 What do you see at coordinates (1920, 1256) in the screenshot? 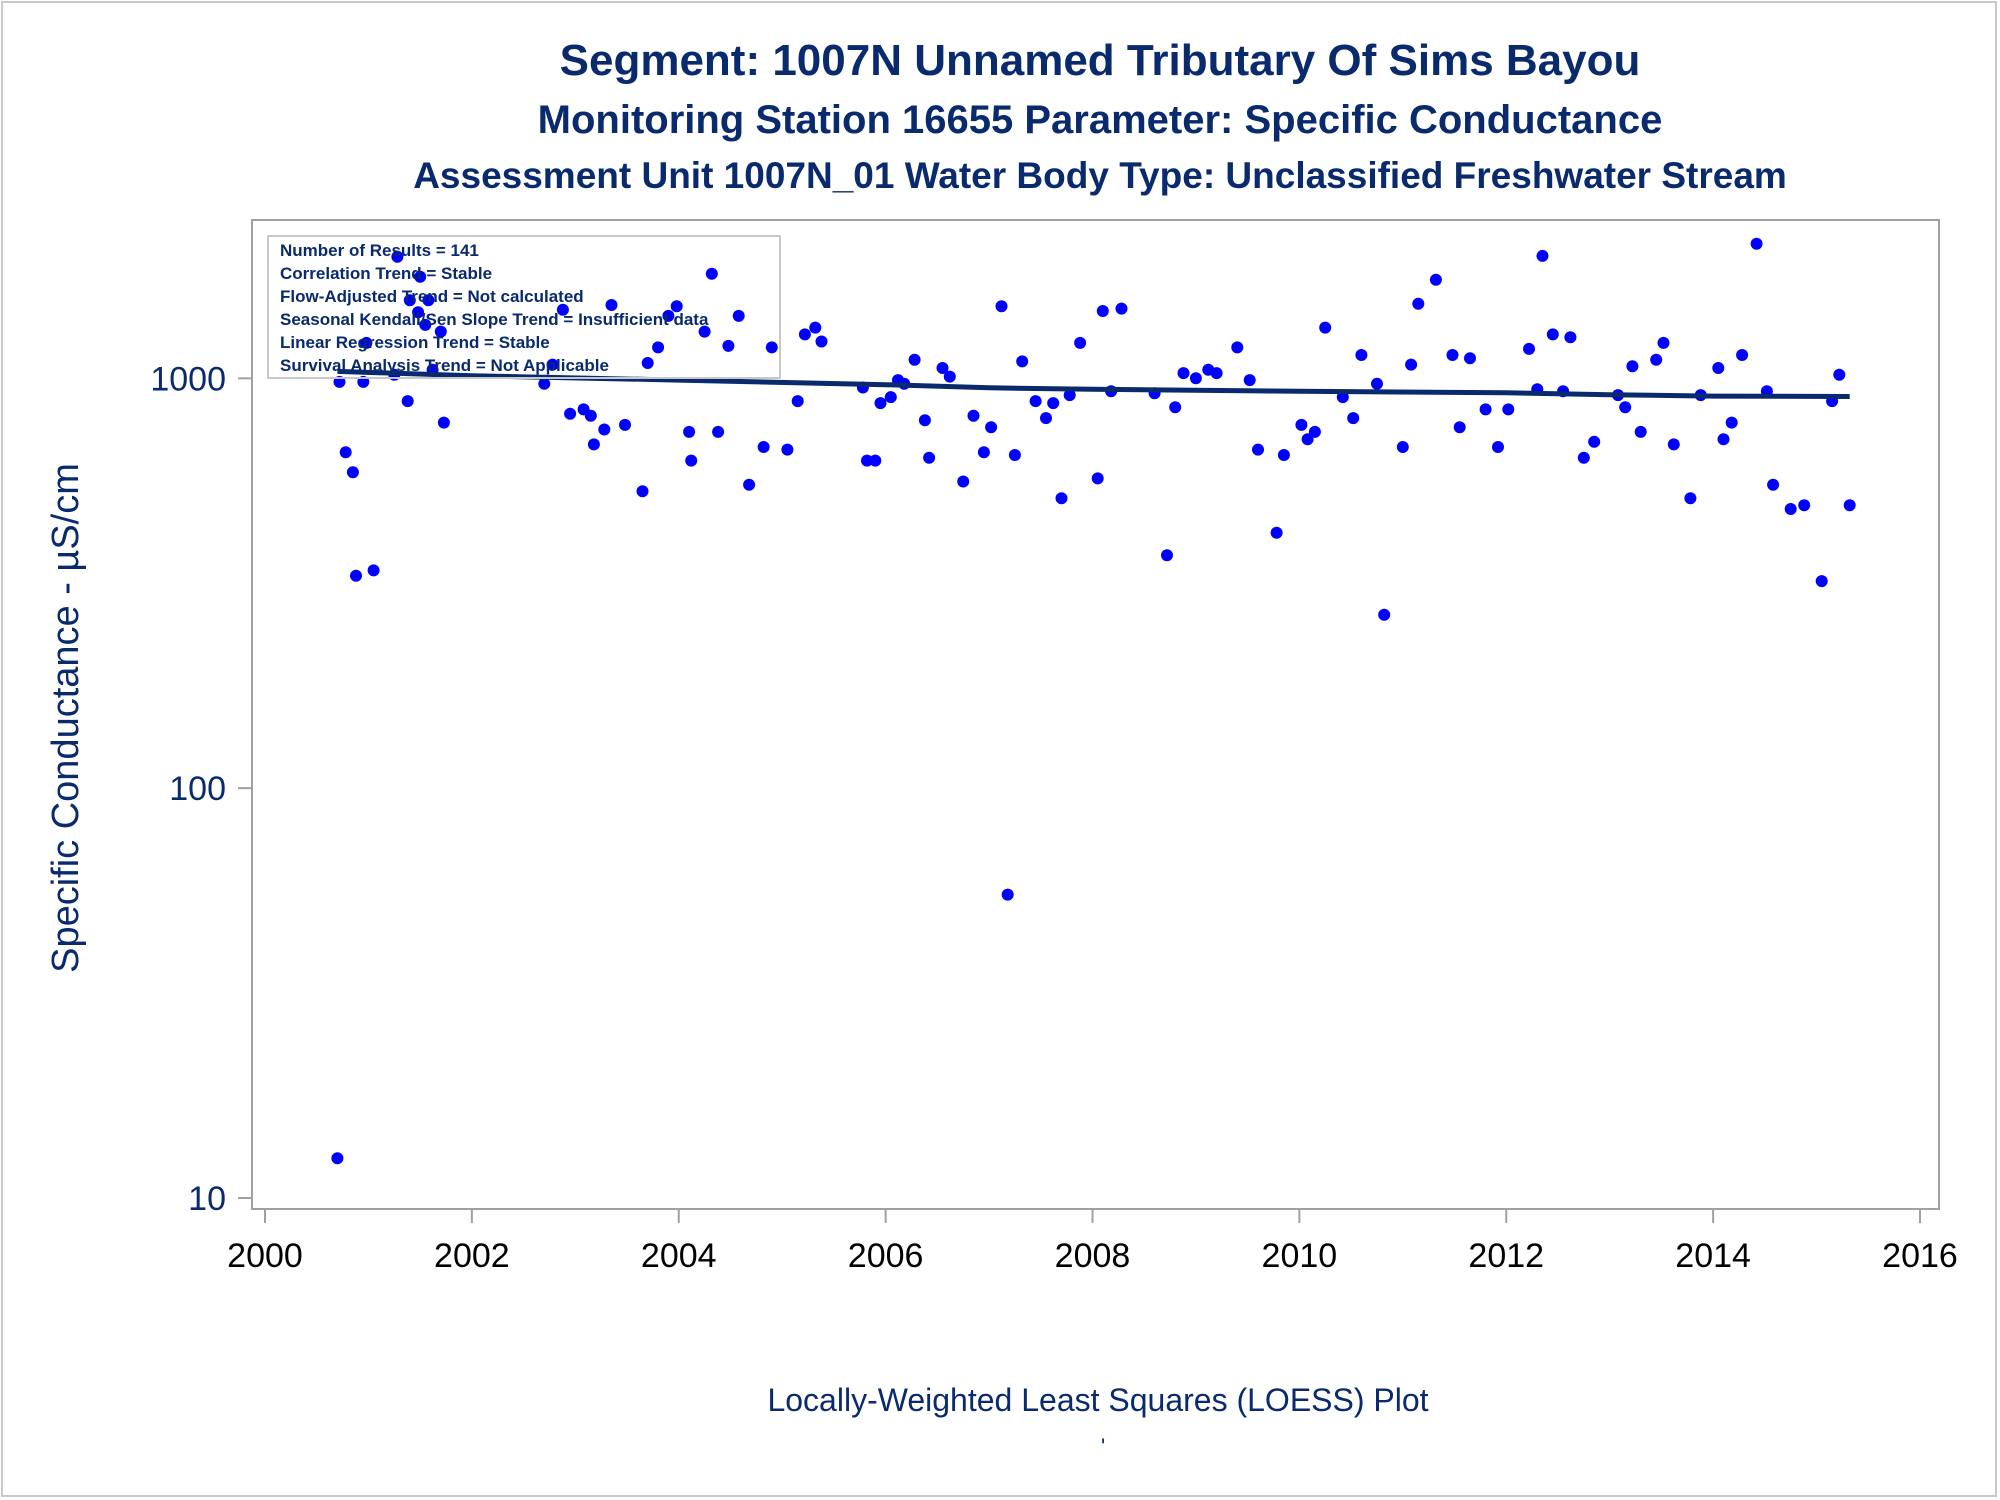
I see `x-tick-label: 2016` at bounding box center [1920, 1256].